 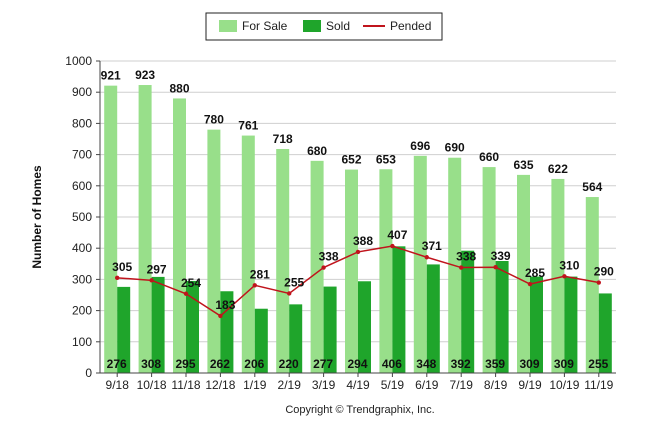 What do you see at coordinates (357, 364) in the screenshot?
I see `label-sold-4-19: 294` at bounding box center [357, 364].